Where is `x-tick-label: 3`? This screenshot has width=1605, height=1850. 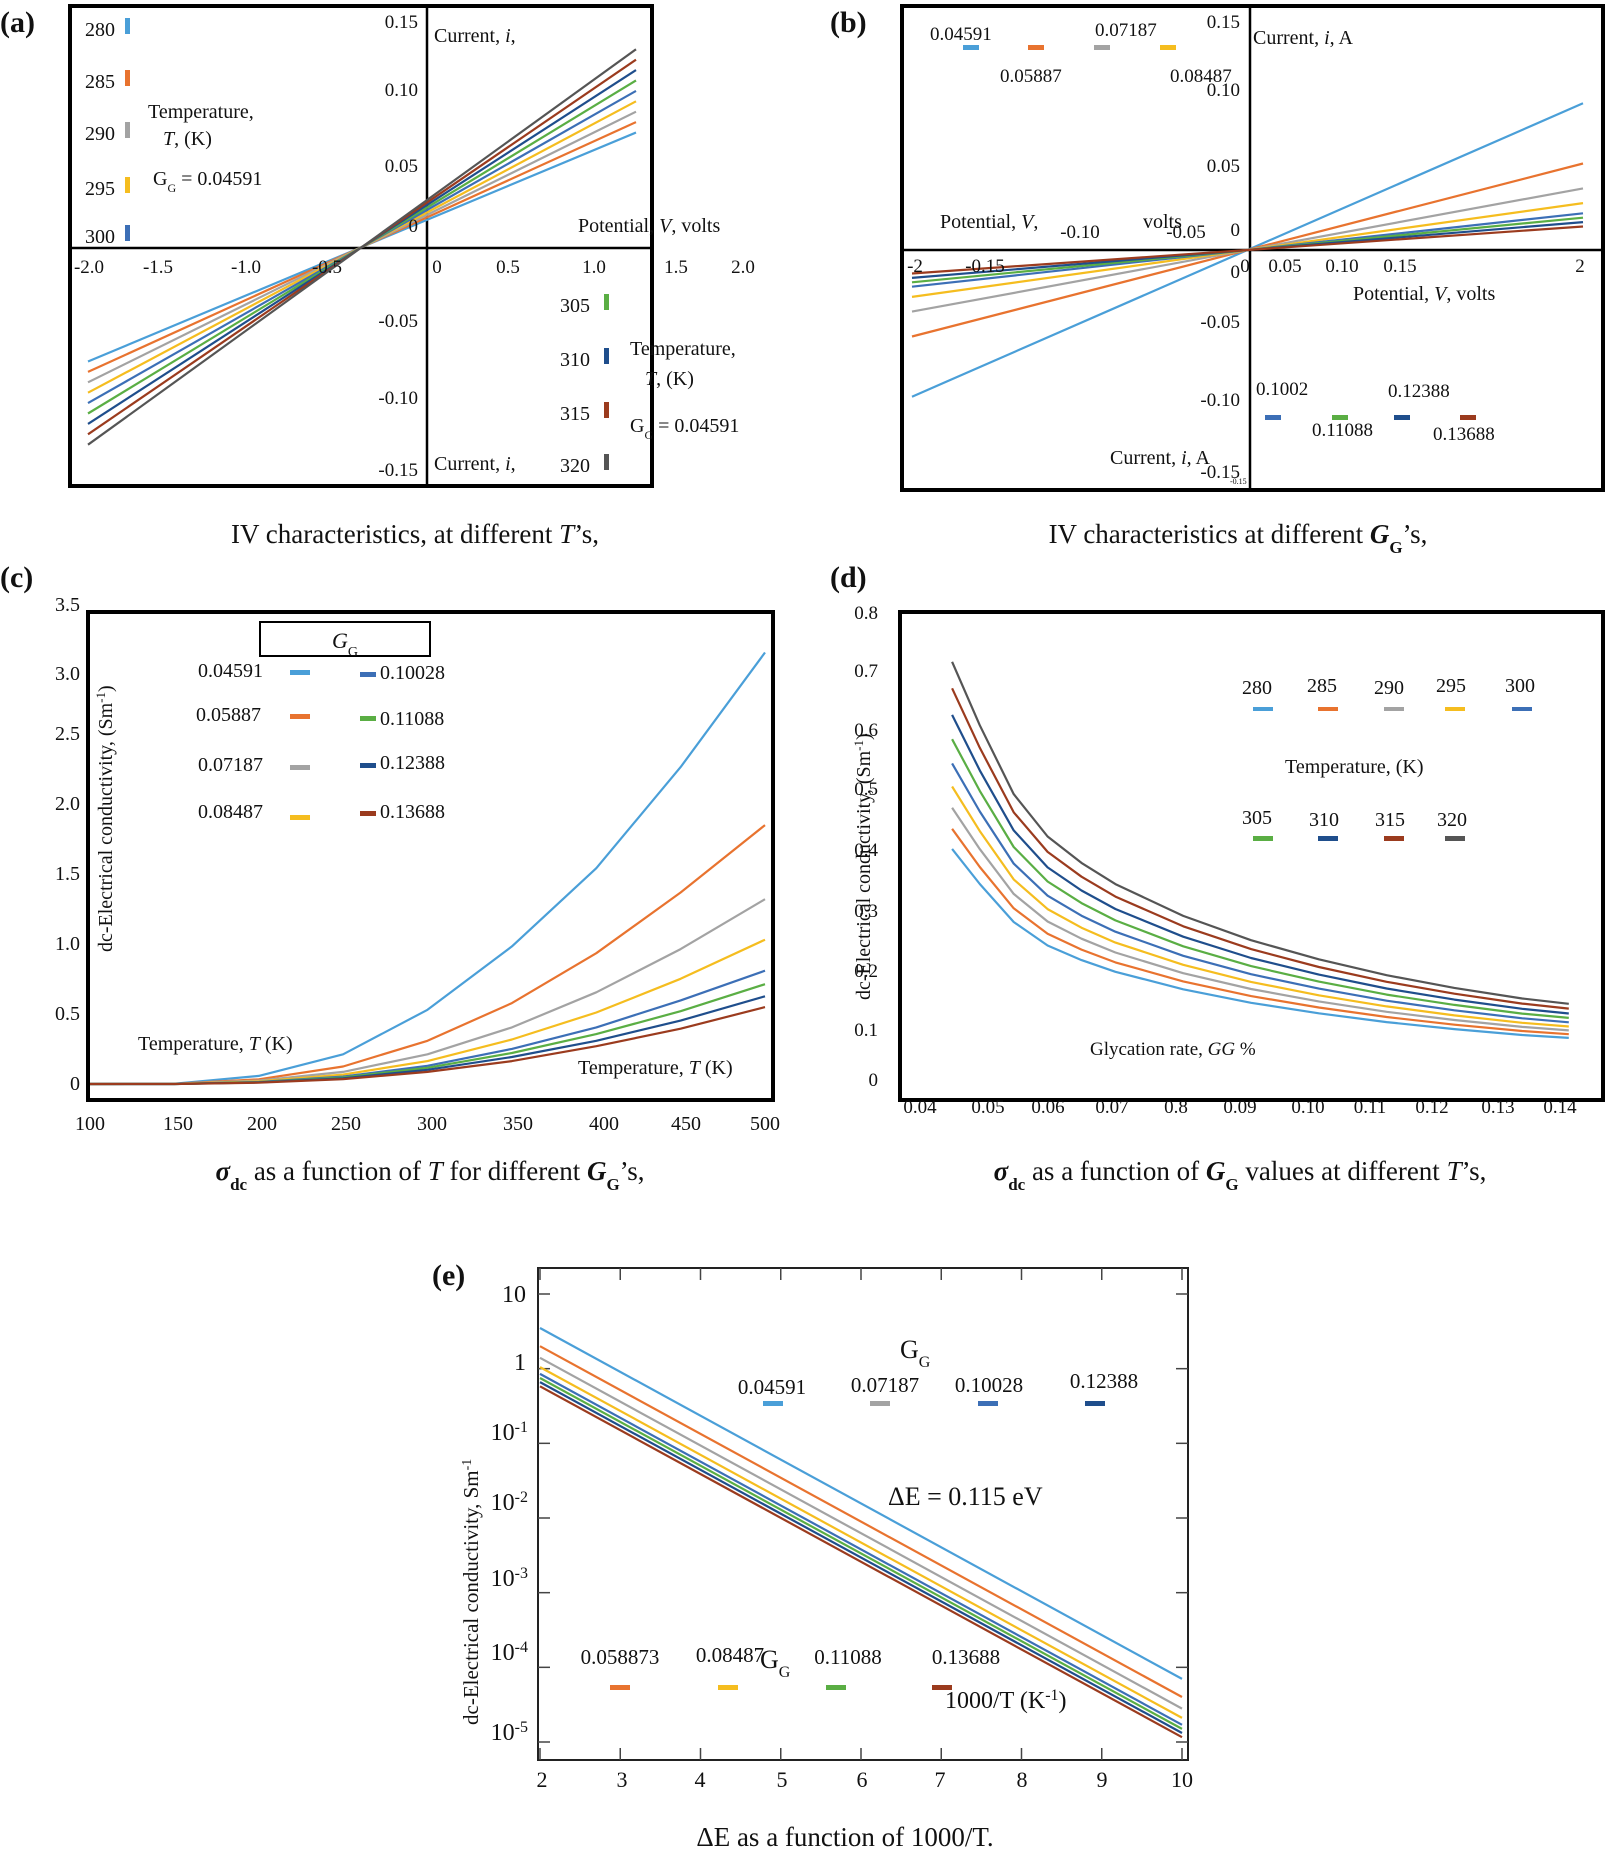 x-tick-label: 3 is located at coordinates (622, 1779).